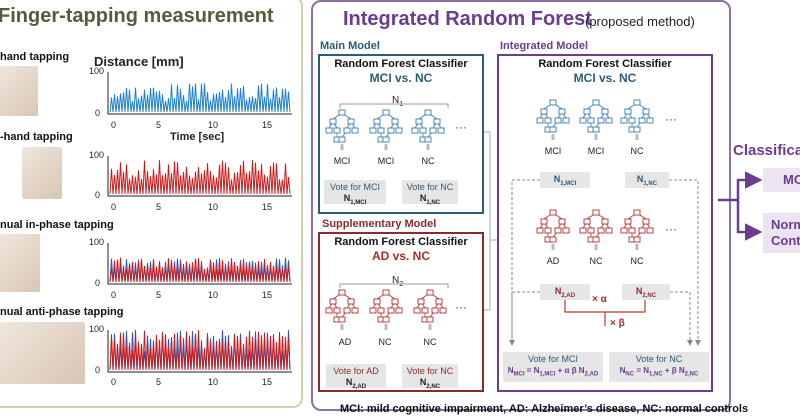  I want to click on int-bot-ellipsis: ···, so click(671, 229).